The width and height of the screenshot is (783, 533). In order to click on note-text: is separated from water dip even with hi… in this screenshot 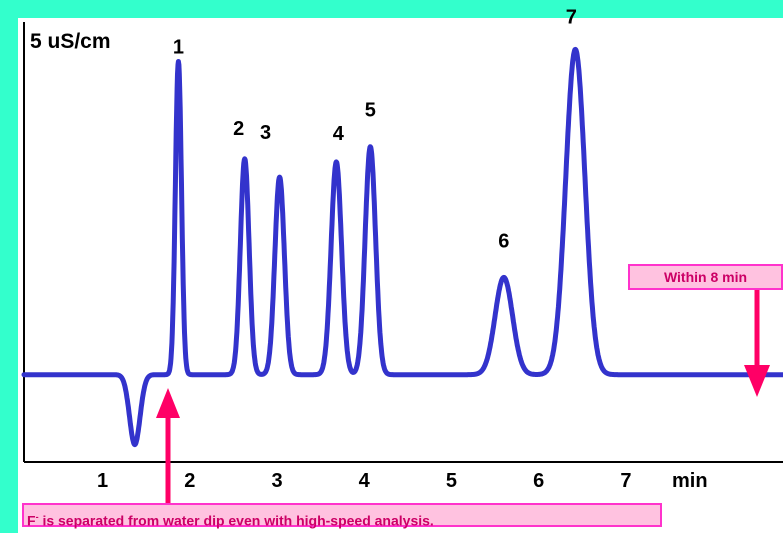, I will do `click(236, 520)`.